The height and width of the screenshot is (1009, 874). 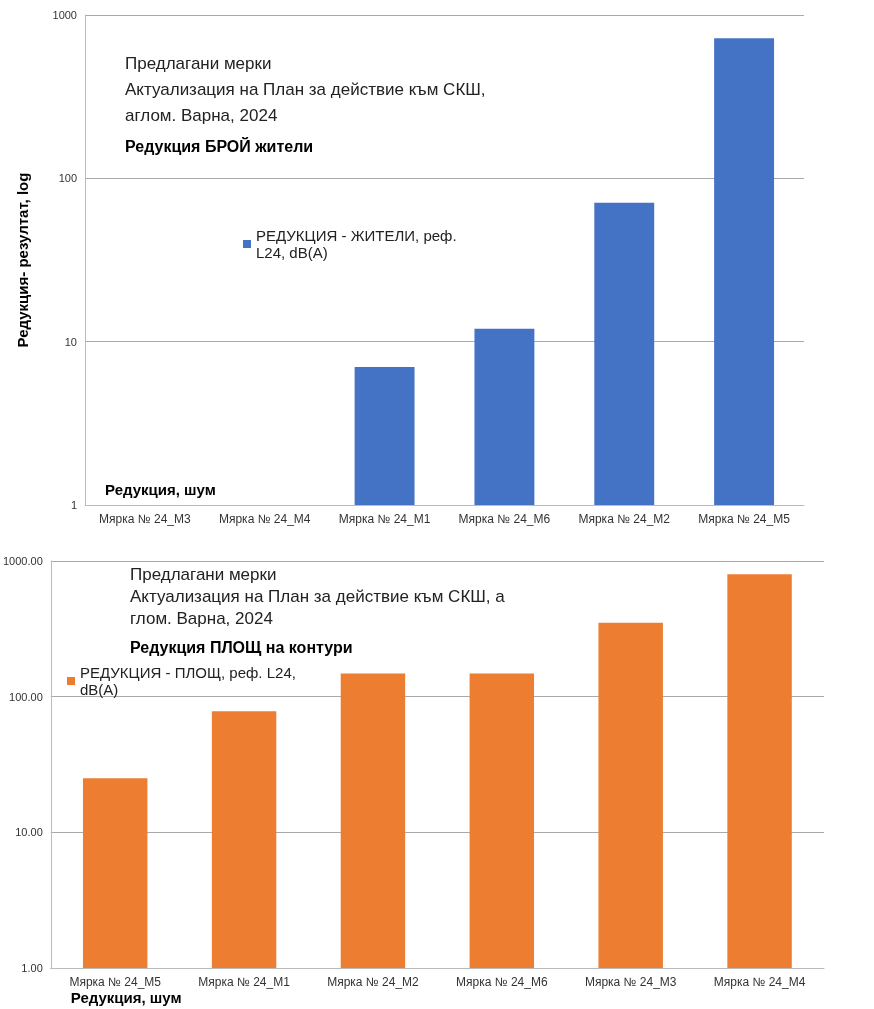 I want to click on y-tick-label: 100, so click(x=67, y=178).